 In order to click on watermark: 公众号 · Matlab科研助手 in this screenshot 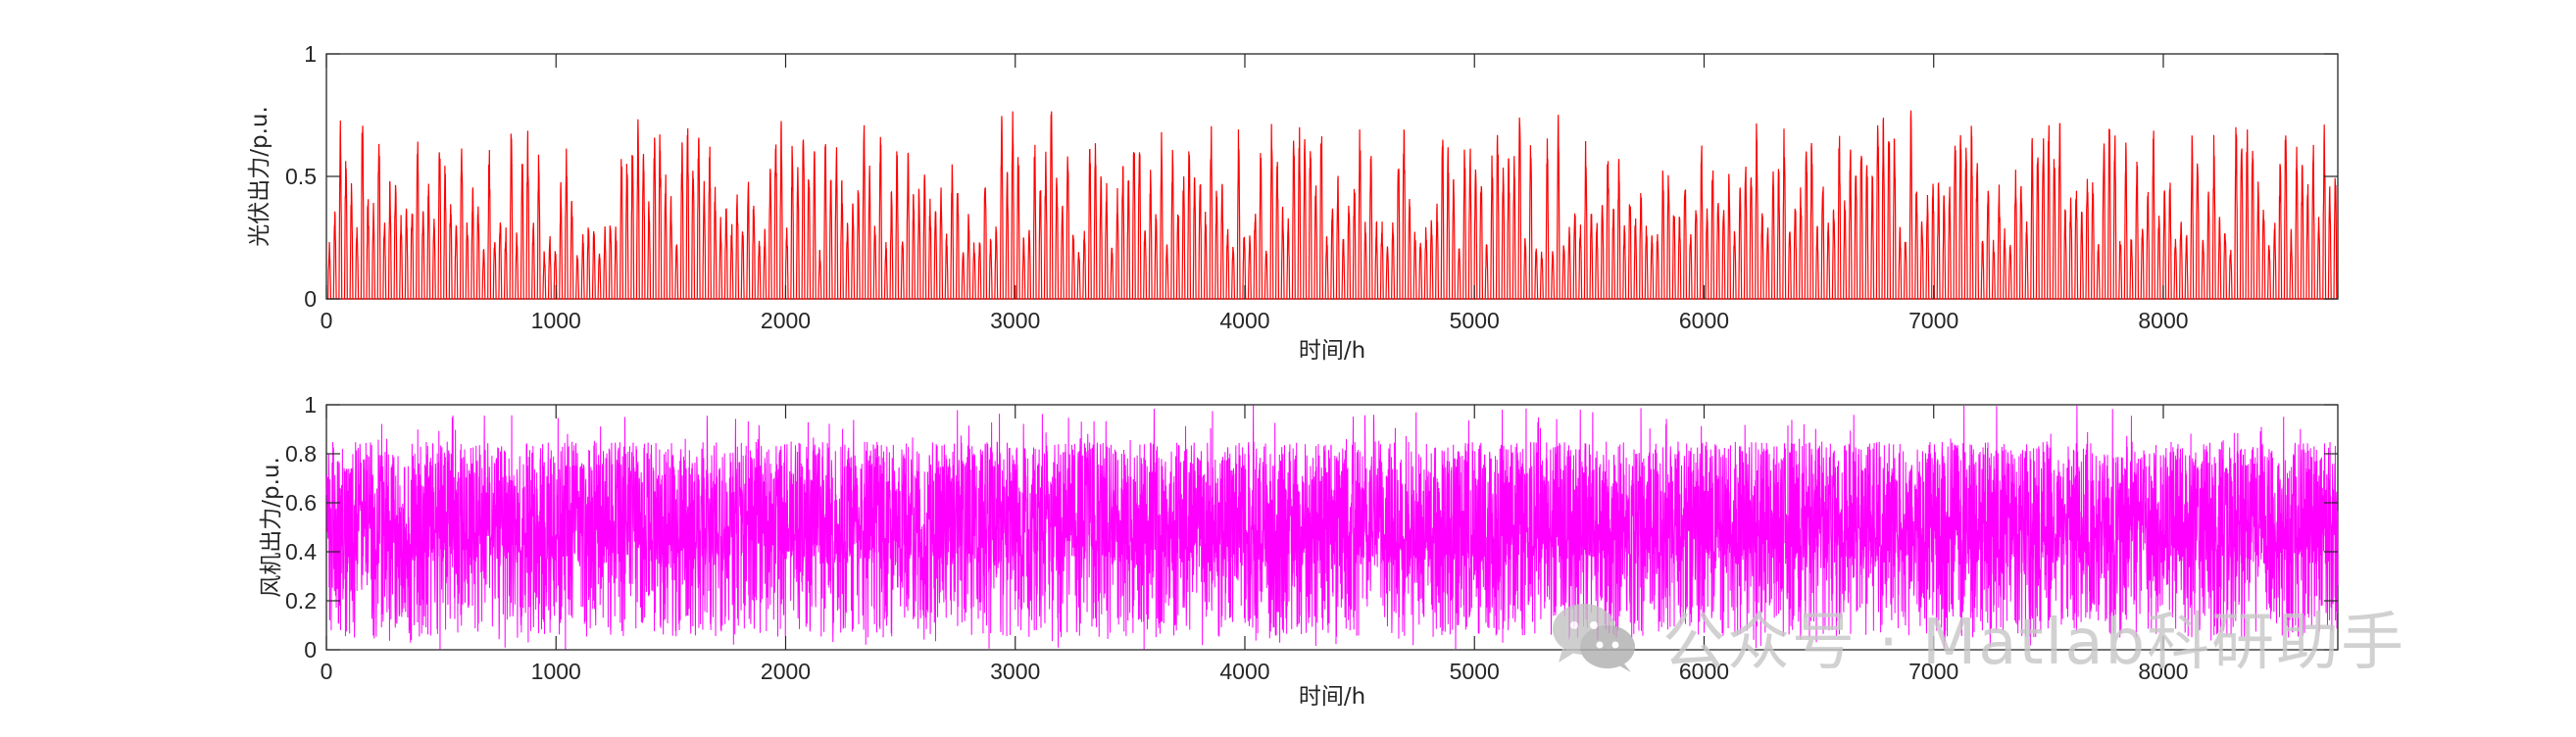, I will do `click(1977, 637)`.